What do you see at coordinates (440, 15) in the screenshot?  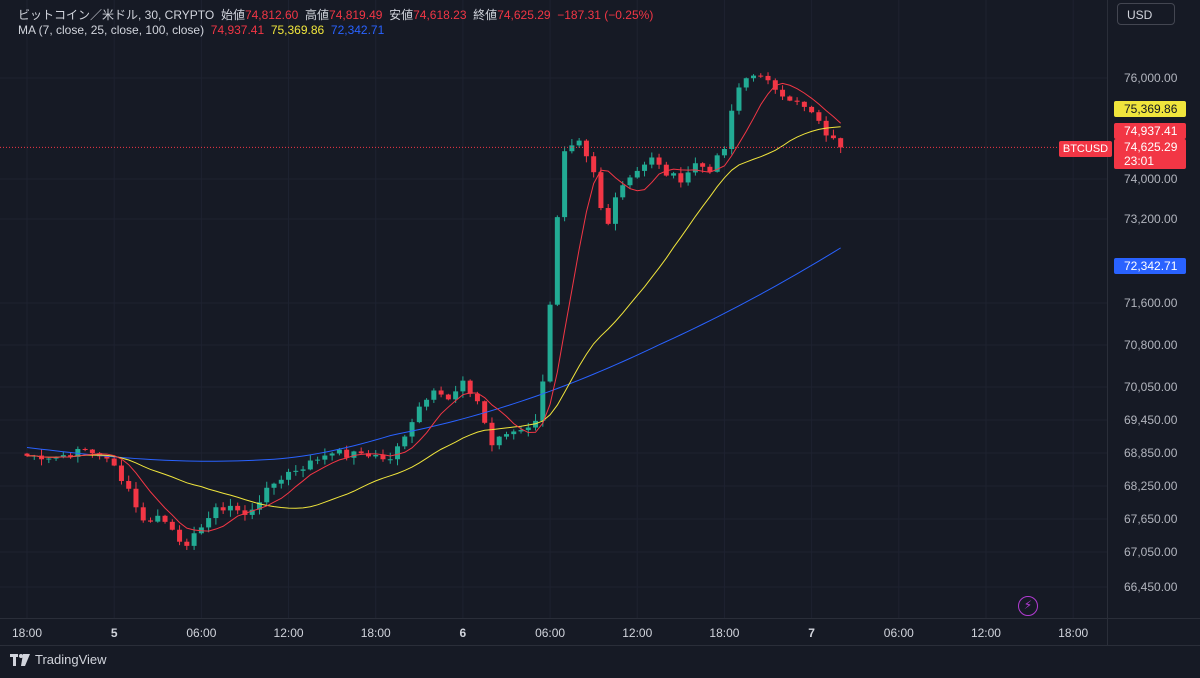 I see `low-value: 74,618.23` at bounding box center [440, 15].